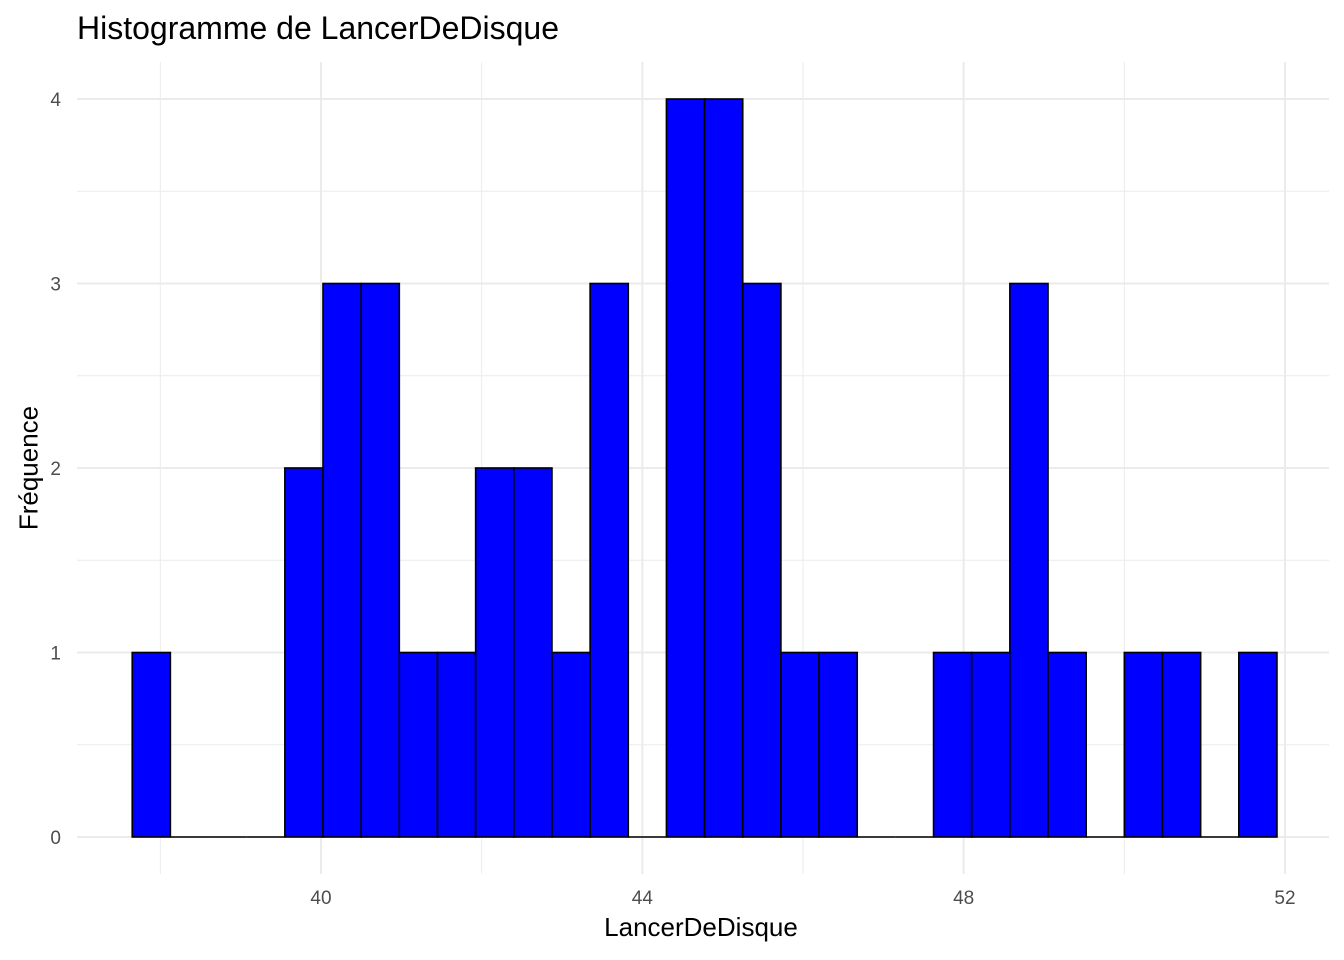 The image size is (1344, 960). I want to click on x-tick-label: 40, so click(320, 898).